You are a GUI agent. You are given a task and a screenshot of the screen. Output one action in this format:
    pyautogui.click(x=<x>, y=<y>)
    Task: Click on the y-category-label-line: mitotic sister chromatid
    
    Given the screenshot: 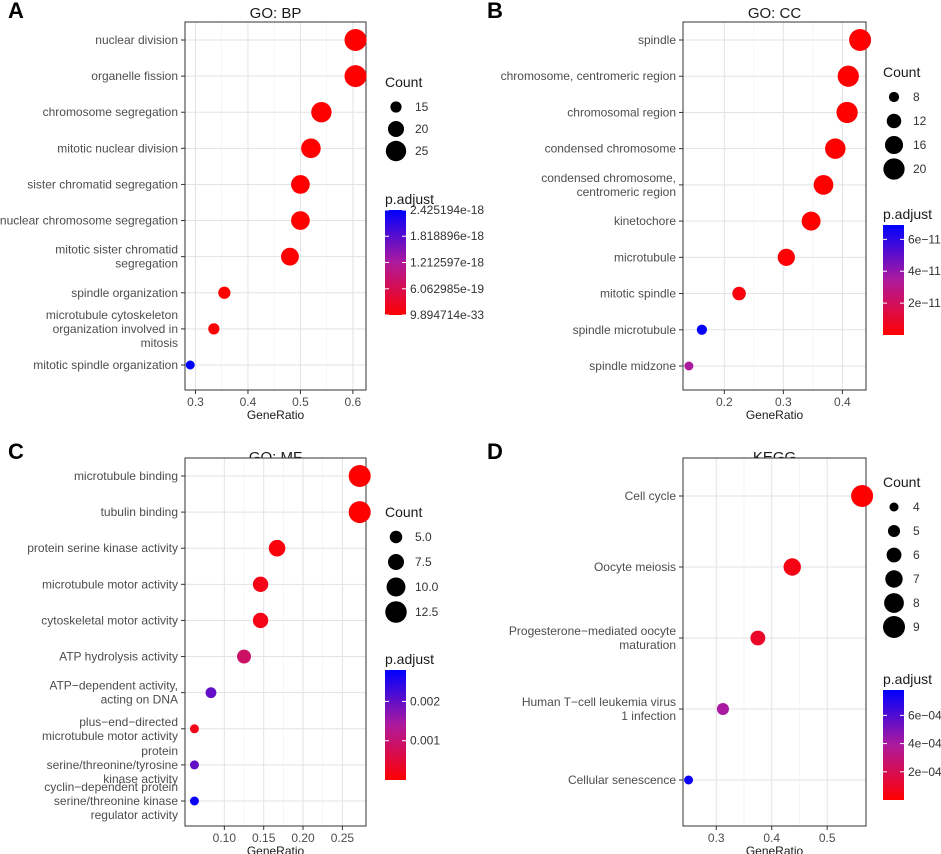 What is the action you would take?
    pyautogui.click(x=116, y=250)
    